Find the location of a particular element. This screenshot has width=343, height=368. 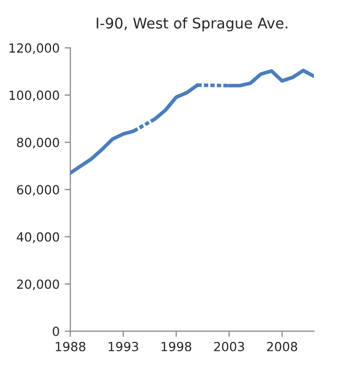

y-tick-label: 80,000 is located at coordinates (38, 143).